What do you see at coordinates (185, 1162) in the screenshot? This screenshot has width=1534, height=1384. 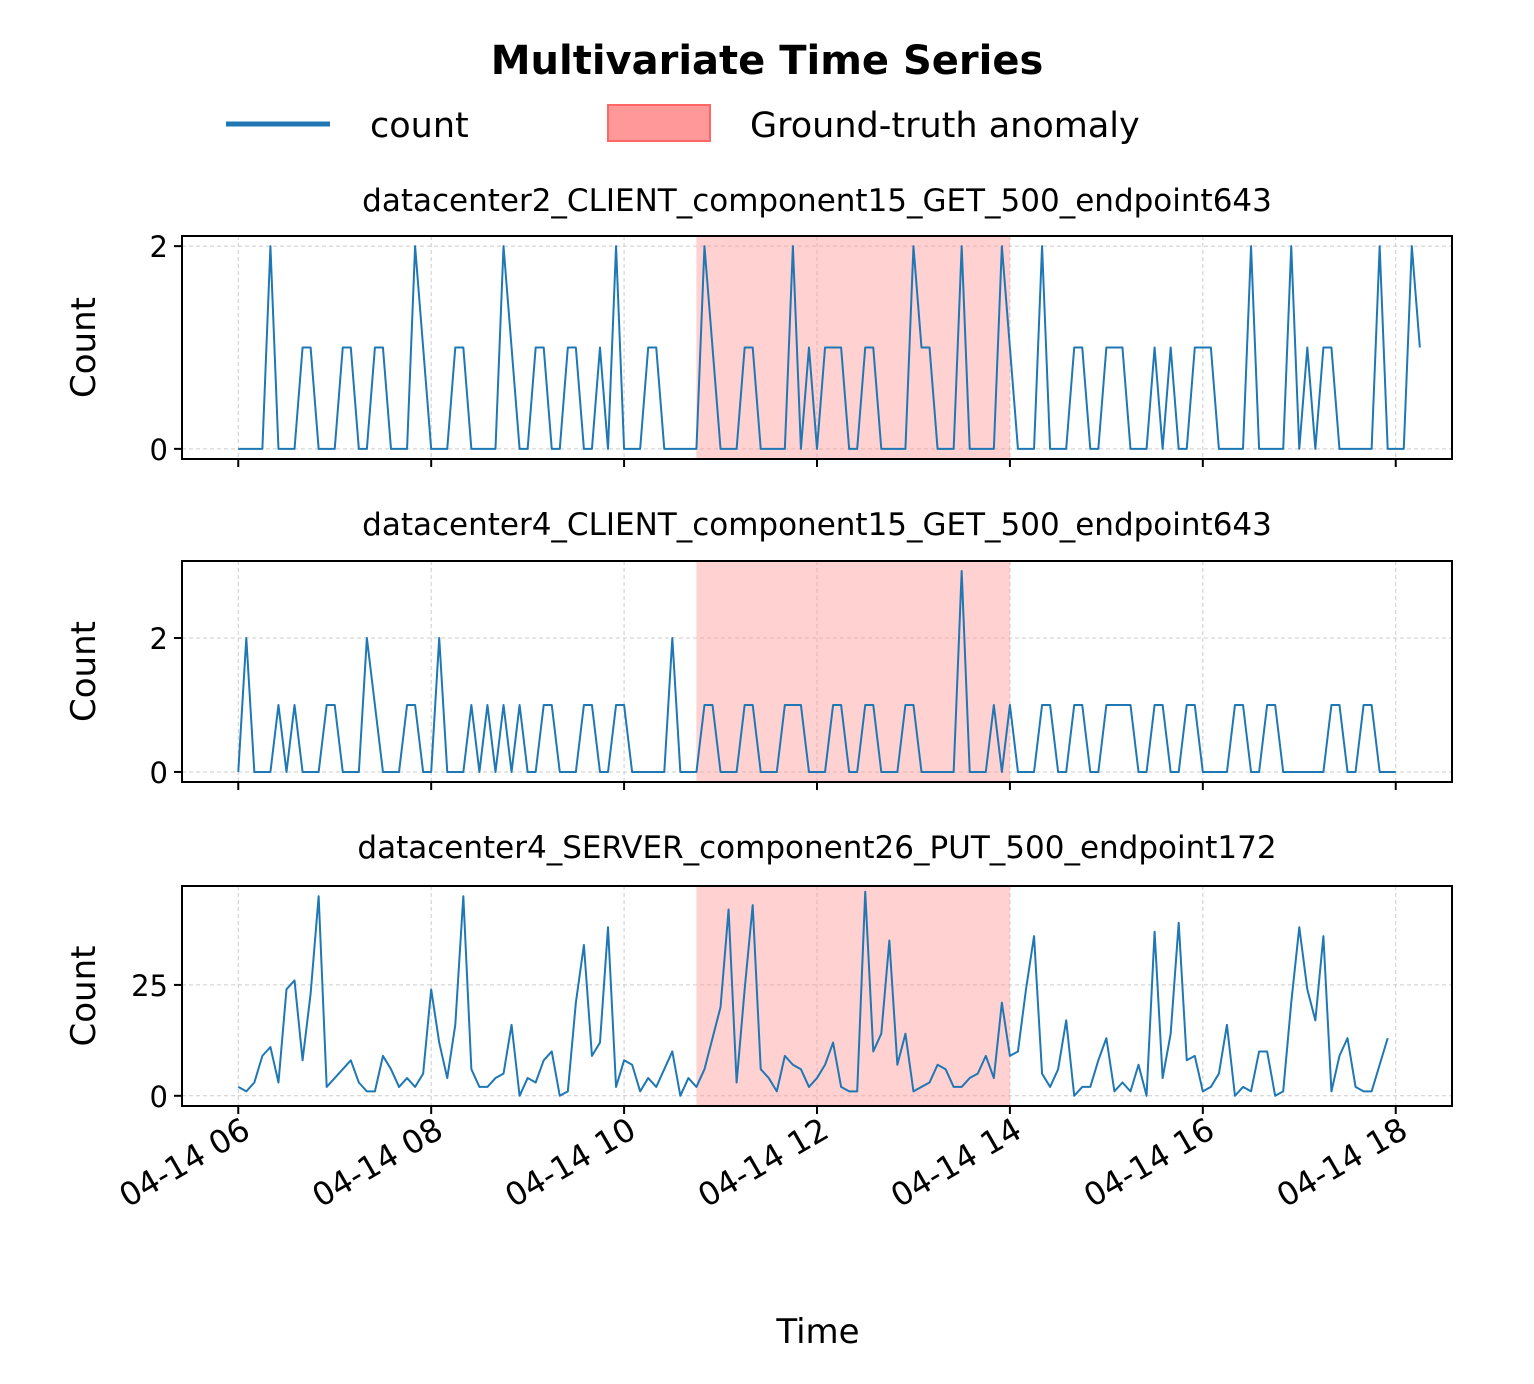 I see `x-tick-label: 04-14 06` at bounding box center [185, 1162].